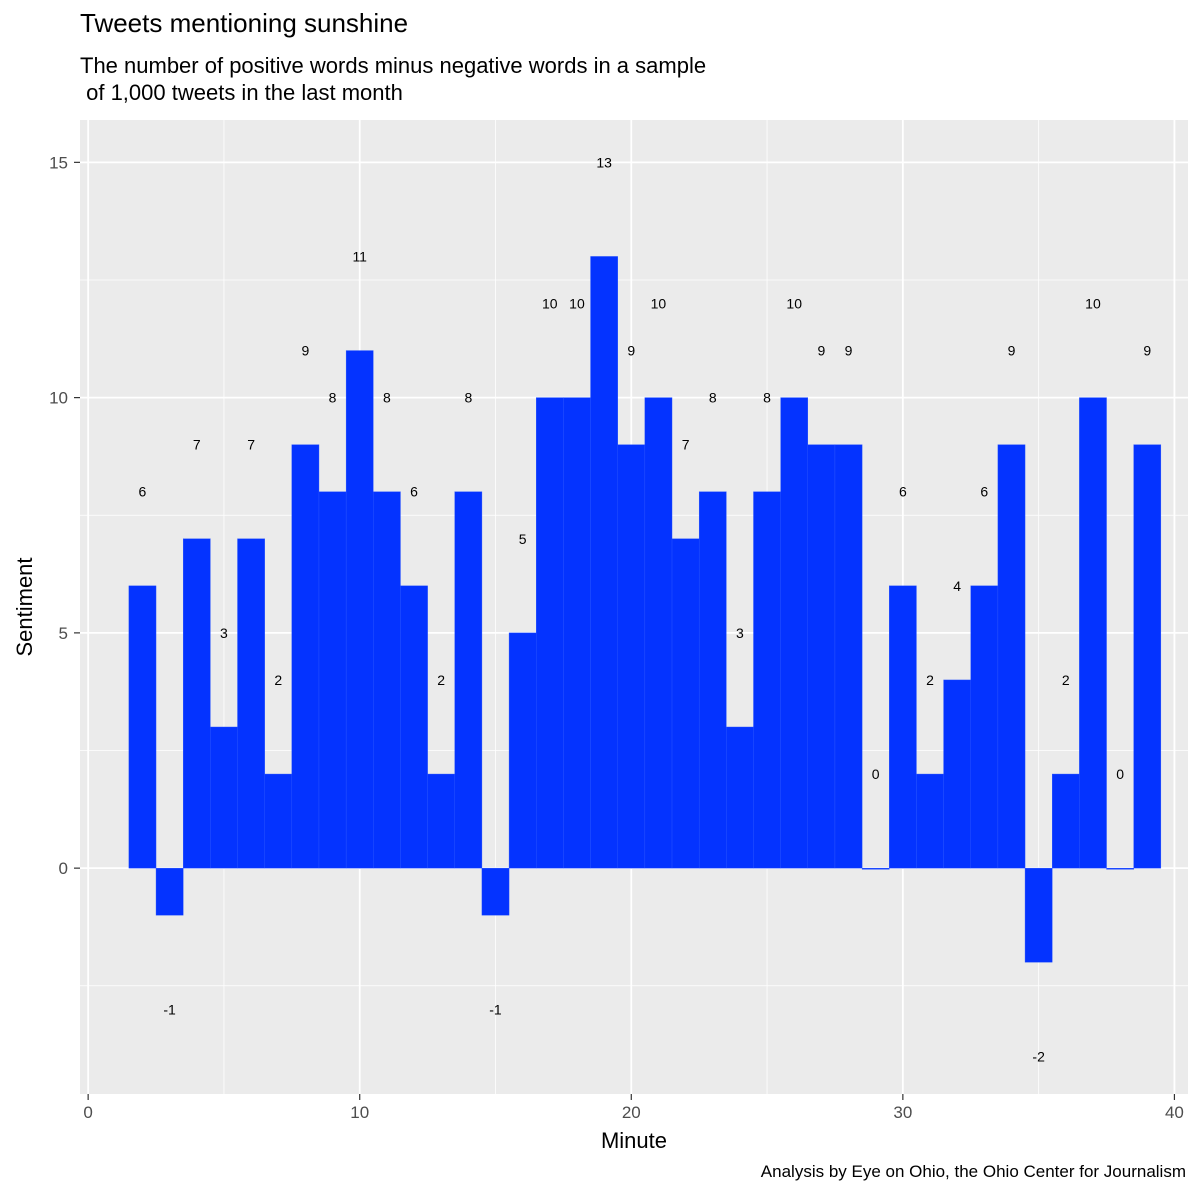  I want to click on x-tick-label: 40, so click(1174, 1112).